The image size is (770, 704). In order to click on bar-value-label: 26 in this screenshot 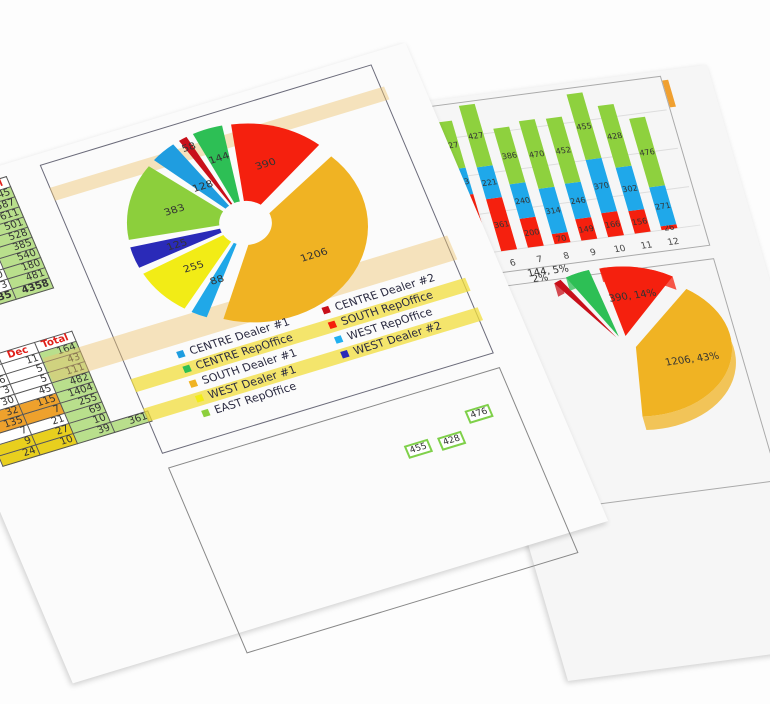, I will do `click(669, 228)`.